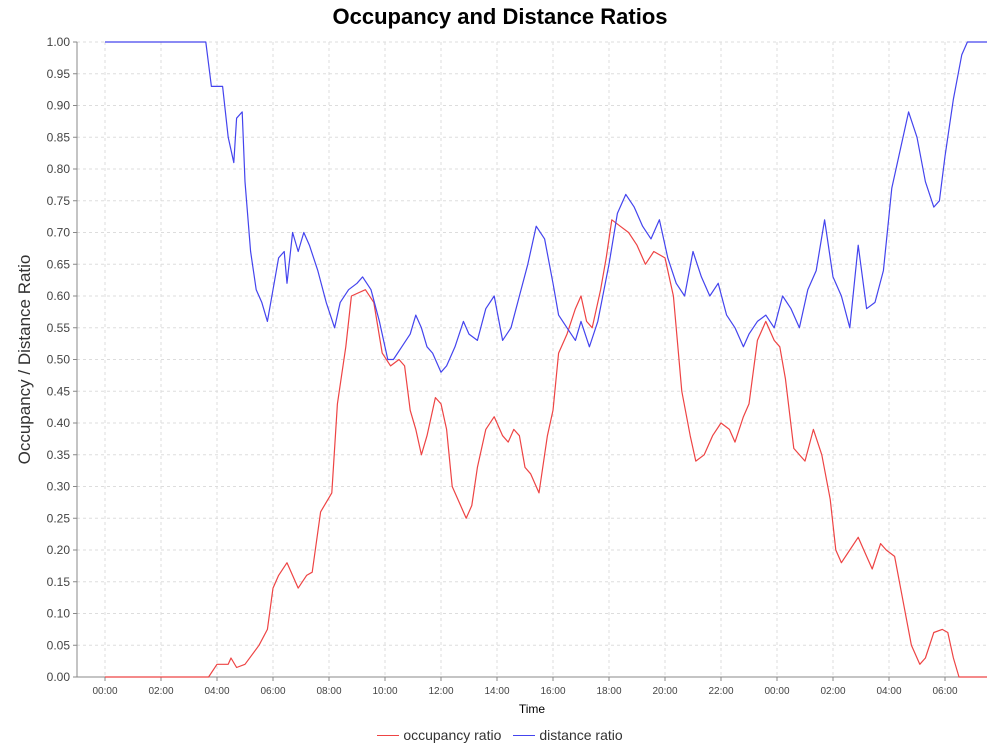 The height and width of the screenshot is (750, 1000). I want to click on x-tick-label: 12:00, so click(440, 691).